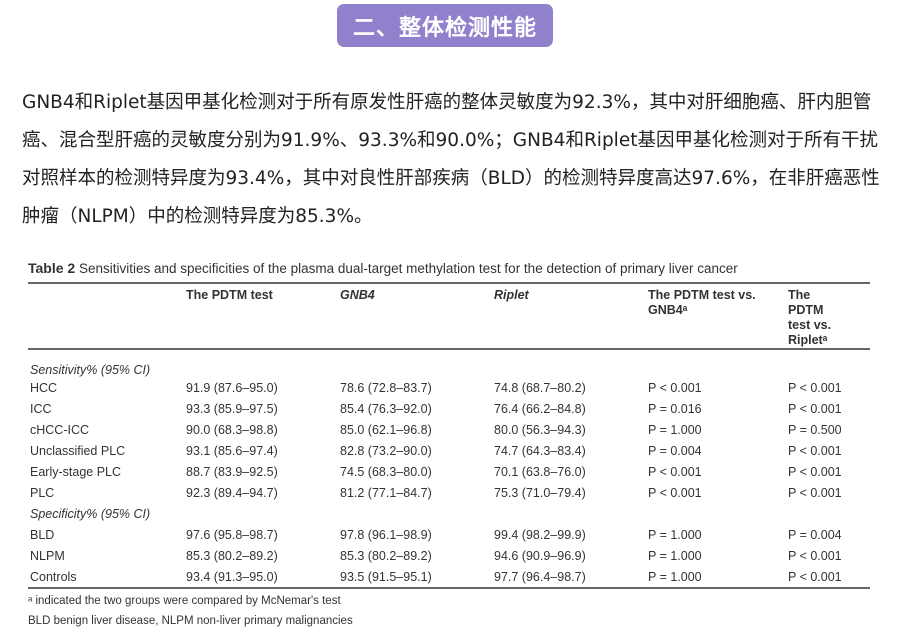  I want to click on bottom-rule, so click(449, 588).